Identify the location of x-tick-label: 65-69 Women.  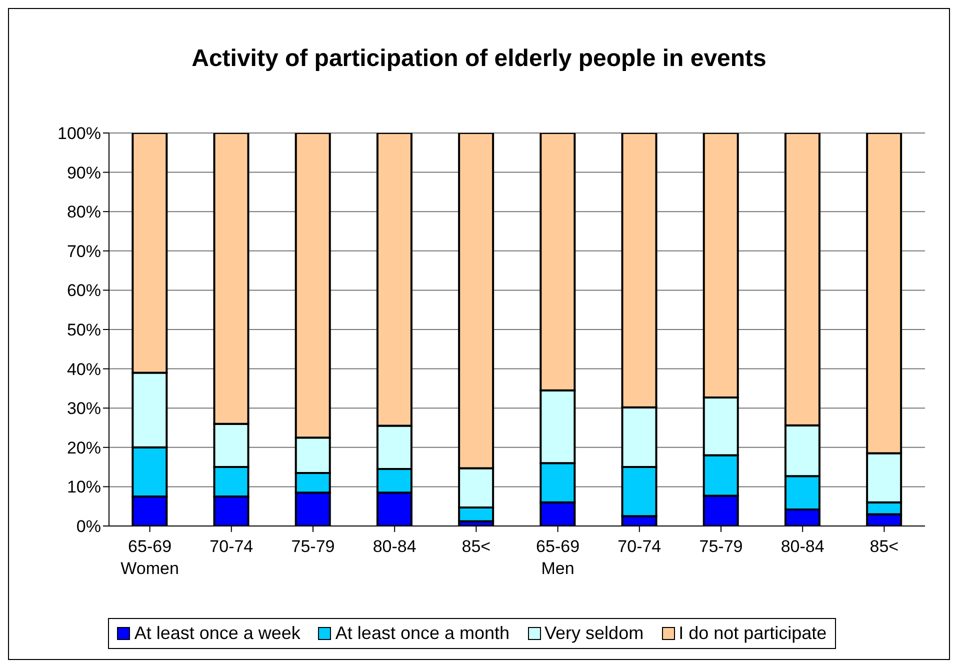
(149, 557).